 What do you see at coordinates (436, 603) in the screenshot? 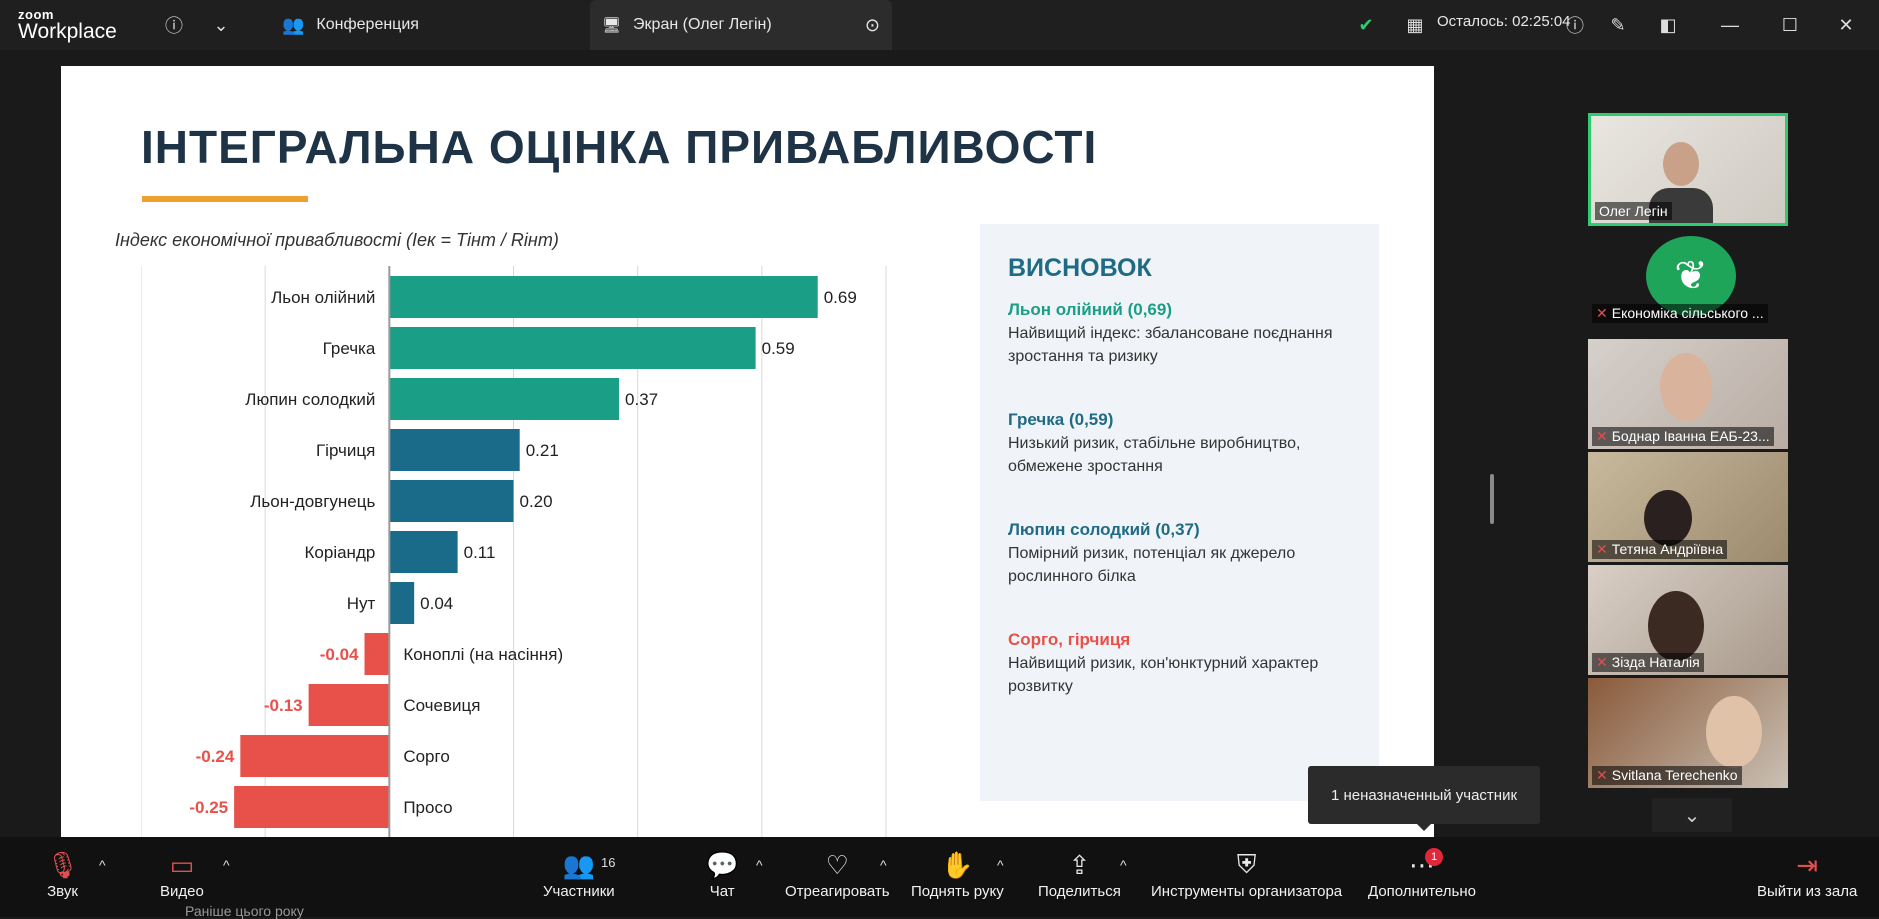
I see `data-label: 0.04` at bounding box center [436, 603].